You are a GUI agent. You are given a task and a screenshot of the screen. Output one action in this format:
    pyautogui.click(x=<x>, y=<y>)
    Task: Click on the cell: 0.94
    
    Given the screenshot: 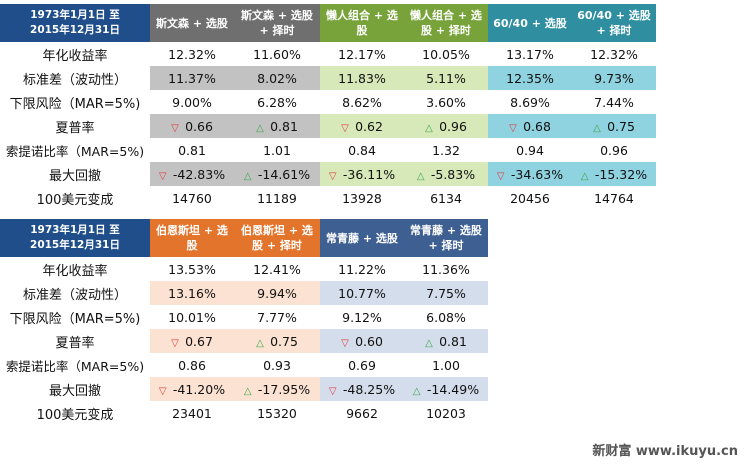 What is the action you would take?
    pyautogui.click(x=530, y=150)
    